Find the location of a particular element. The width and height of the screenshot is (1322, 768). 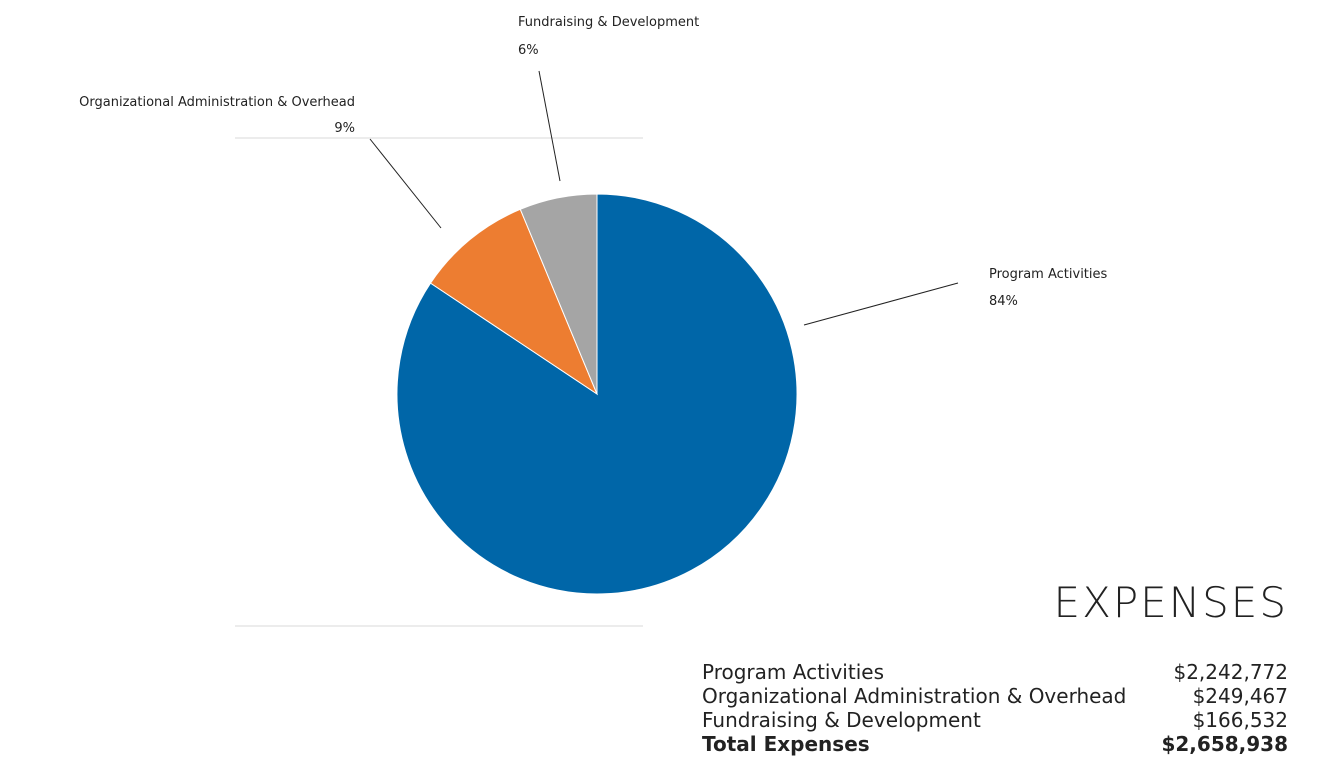

leader-line-fundraising-development is located at coordinates (549, 126).